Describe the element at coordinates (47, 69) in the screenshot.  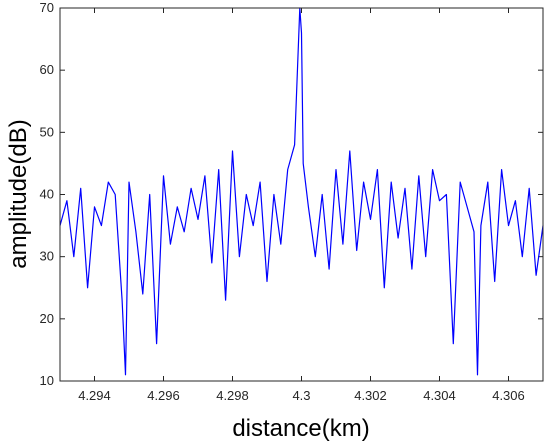
I see `y-tick-label: 60` at that location.